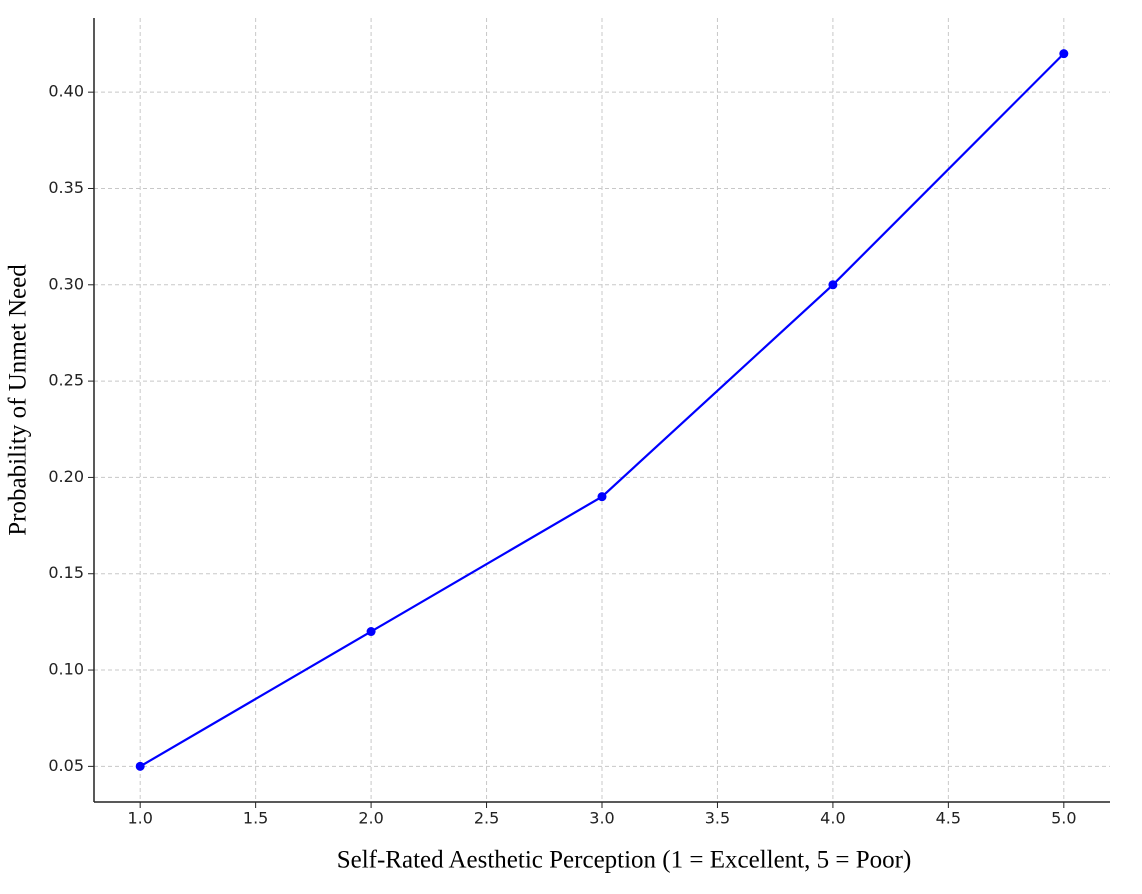 This screenshot has height=894, width=1142. Describe the element at coordinates (255, 818) in the screenshot. I see `x-tick-label: 1.5` at that location.